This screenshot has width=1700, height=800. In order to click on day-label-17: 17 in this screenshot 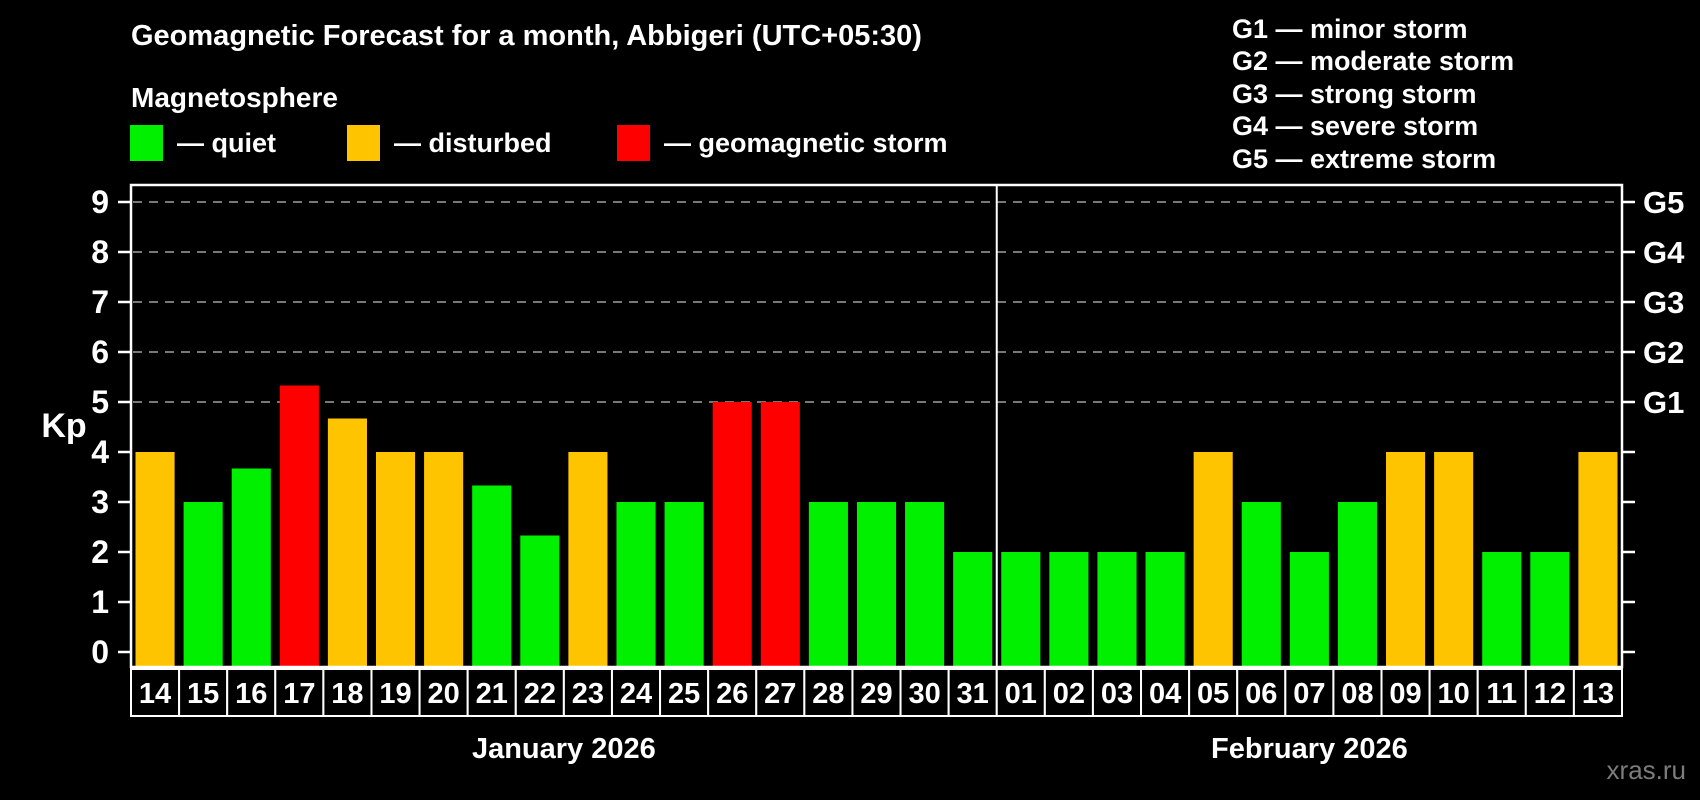, I will do `click(299, 694)`.